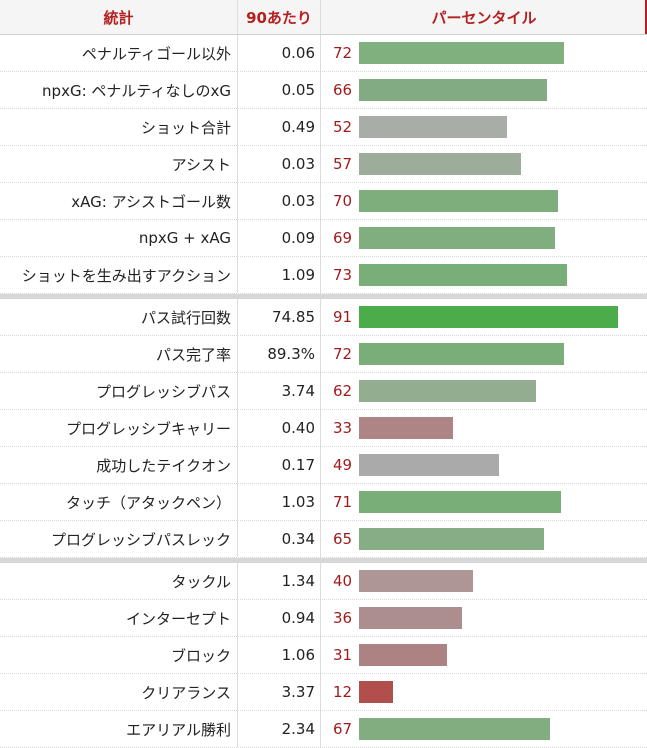 The width and height of the screenshot is (647, 748). I want to click on percentile-cell: 36, so click(484, 618).